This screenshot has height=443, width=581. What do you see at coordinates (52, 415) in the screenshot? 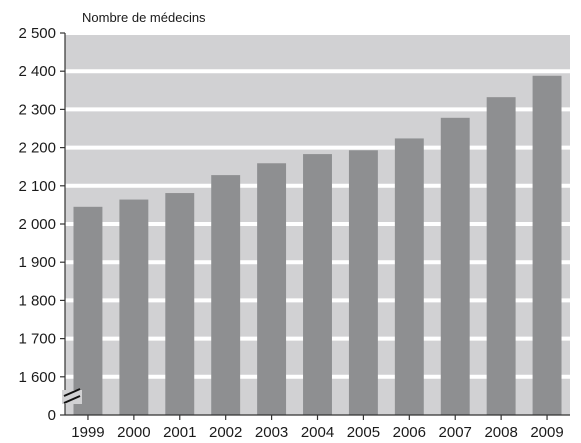
I see `y-tick-label: 0` at bounding box center [52, 415].